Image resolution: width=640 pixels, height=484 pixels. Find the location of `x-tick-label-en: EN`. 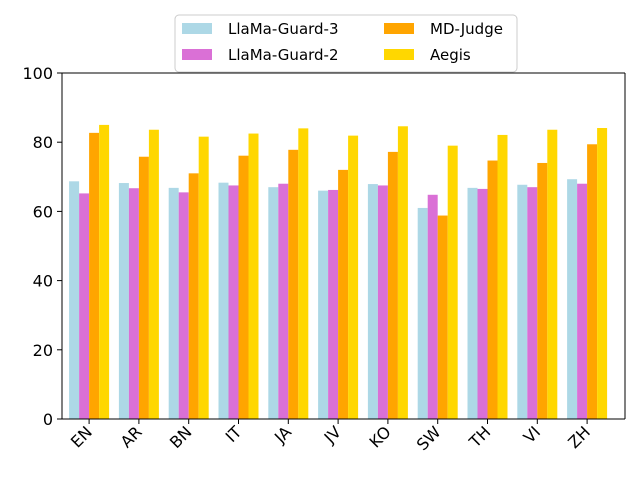

x-tick-label-en: EN is located at coordinates (81, 436).